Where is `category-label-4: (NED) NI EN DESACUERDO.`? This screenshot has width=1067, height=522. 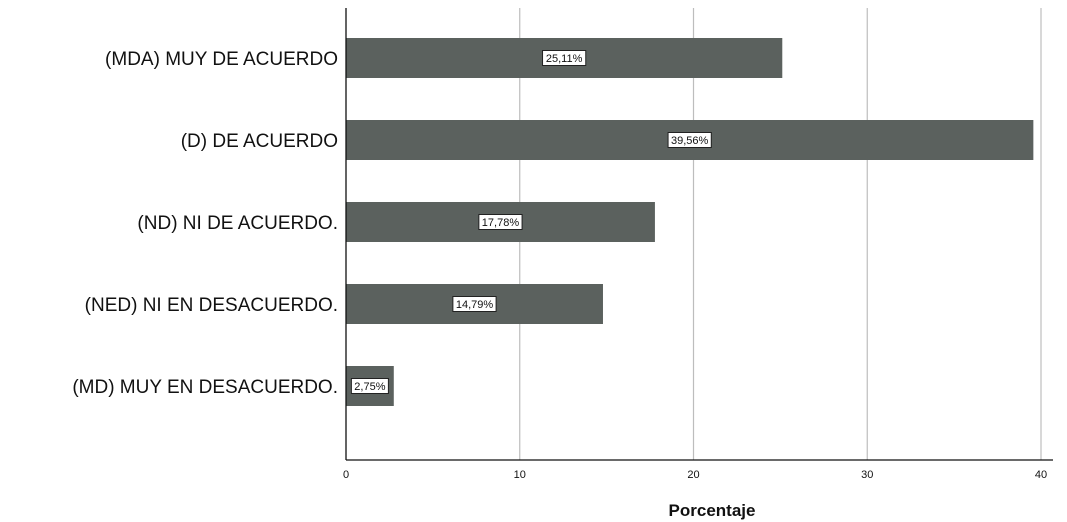
category-label-4: (NED) NI EN DESACUERDO. is located at coordinates (211, 305).